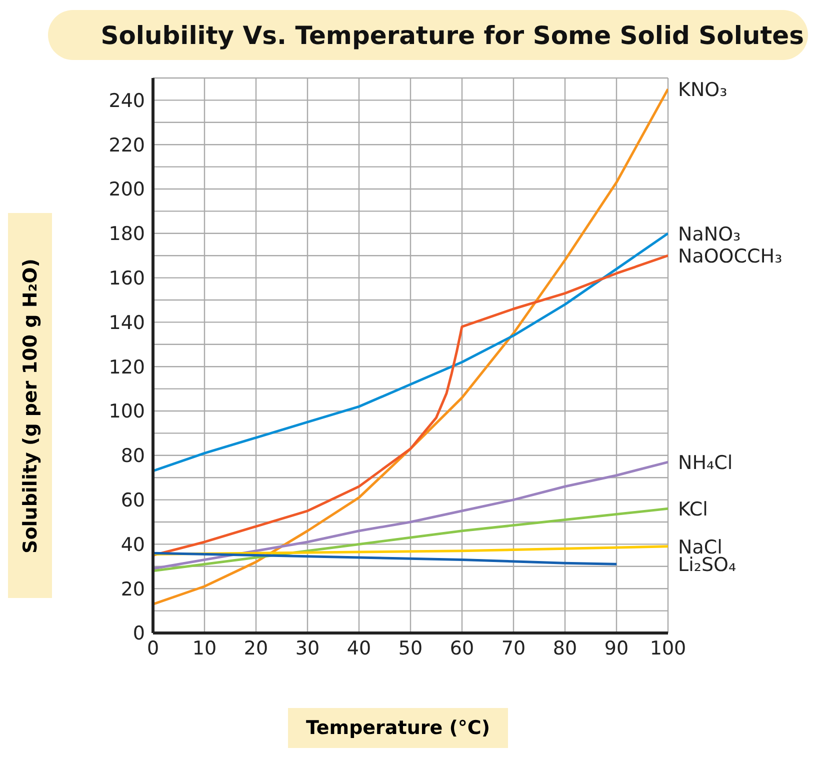 The height and width of the screenshot is (763, 817). What do you see at coordinates (705, 463) in the screenshot?
I see `series-label: NH₄Cl` at bounding box center [705, 463].